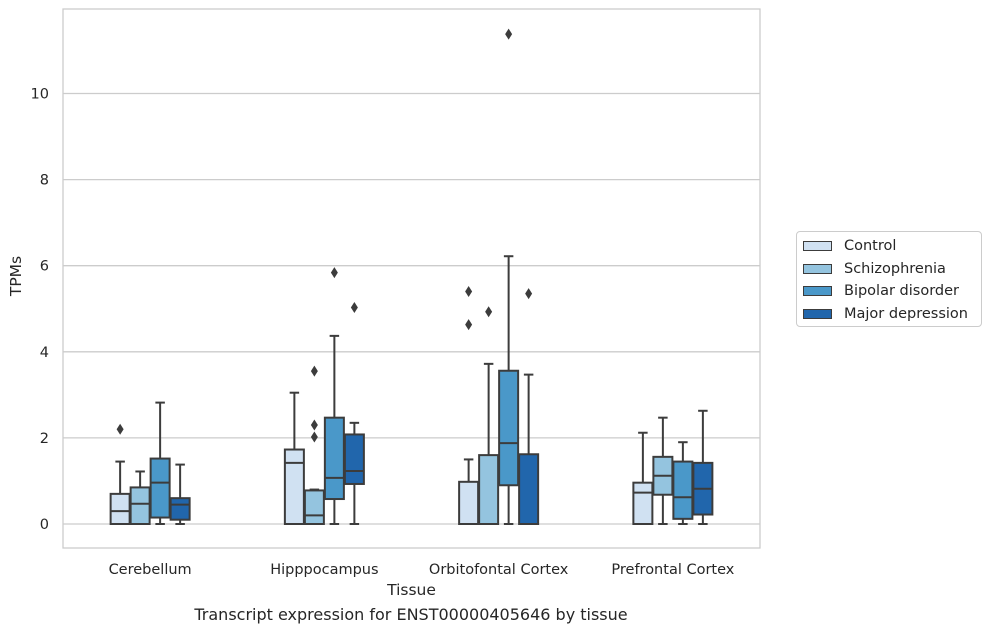 This screenshot has height=634, width=992. I want to click on y-tick-labels: 0 2 4 6 8 10, so click(40, 310).